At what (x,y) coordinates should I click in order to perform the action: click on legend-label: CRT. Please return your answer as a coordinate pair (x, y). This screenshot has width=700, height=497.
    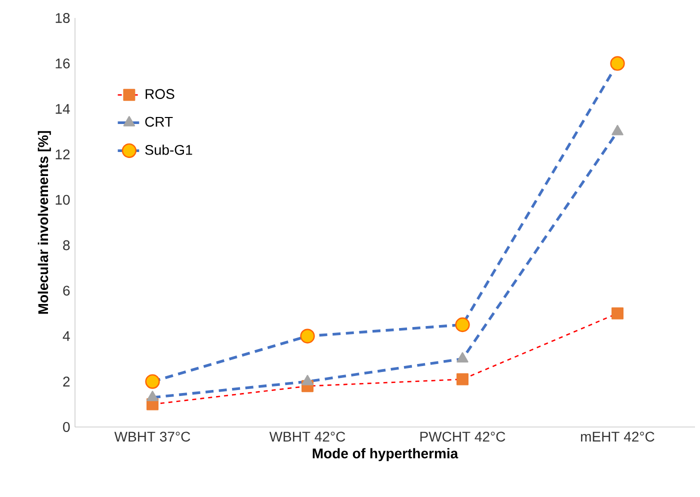
    Looking at the image, I should click on (159, 121).